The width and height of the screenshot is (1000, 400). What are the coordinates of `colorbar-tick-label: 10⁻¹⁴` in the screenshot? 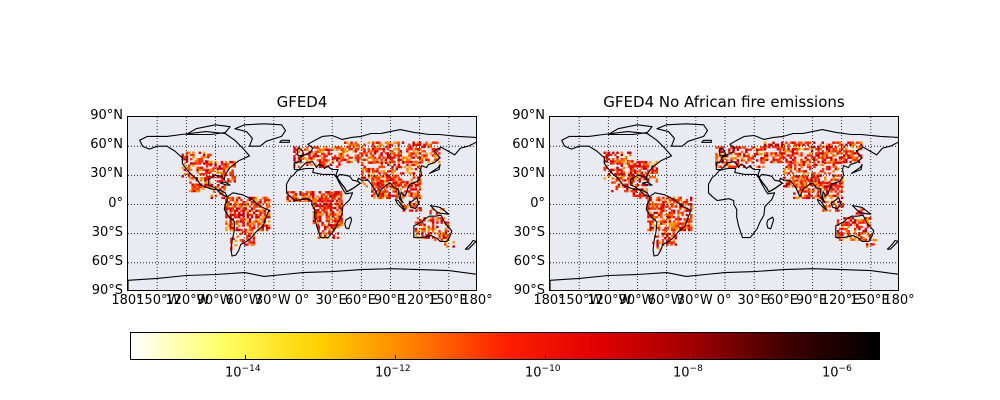 It's located at (243, 372).